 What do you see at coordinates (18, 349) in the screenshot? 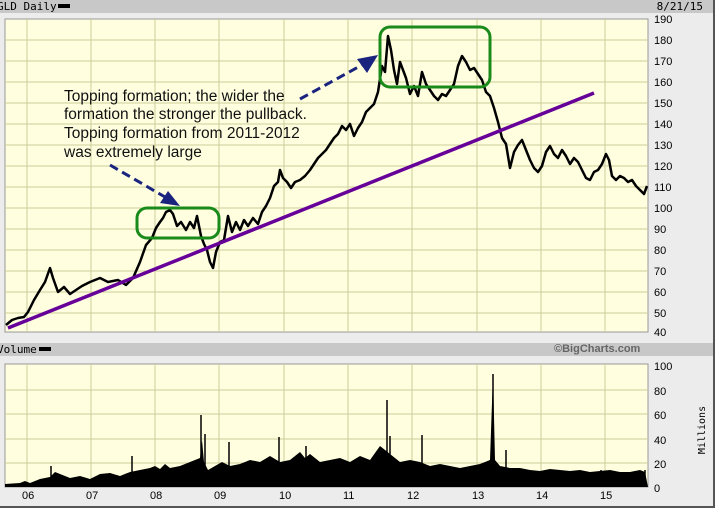
I see `volume-title: Volume` at bounding box center [18, 349].